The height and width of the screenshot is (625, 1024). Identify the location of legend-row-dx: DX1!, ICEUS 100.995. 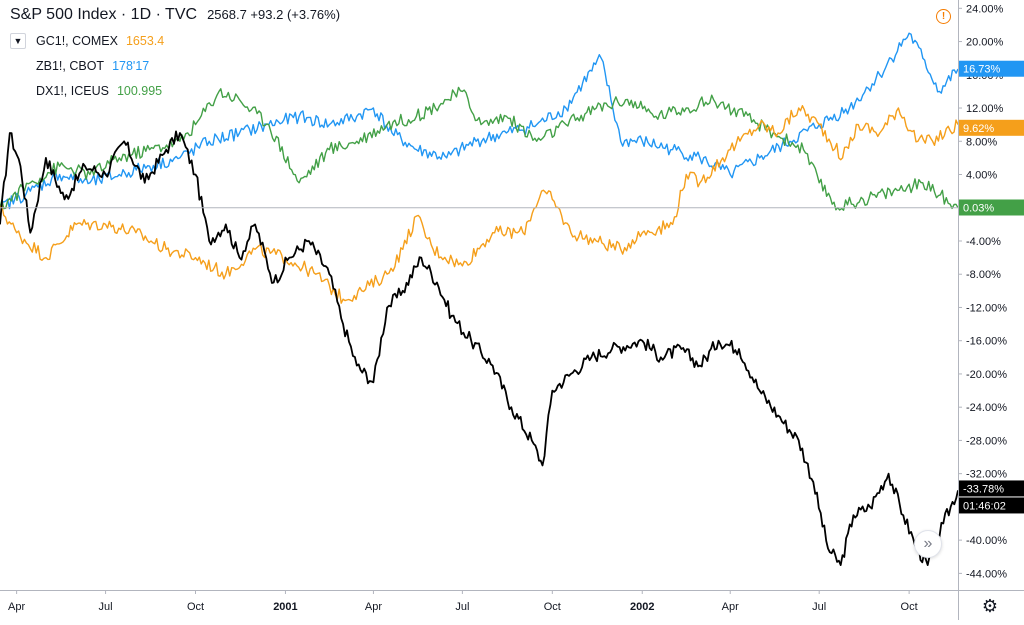
(87, 90).